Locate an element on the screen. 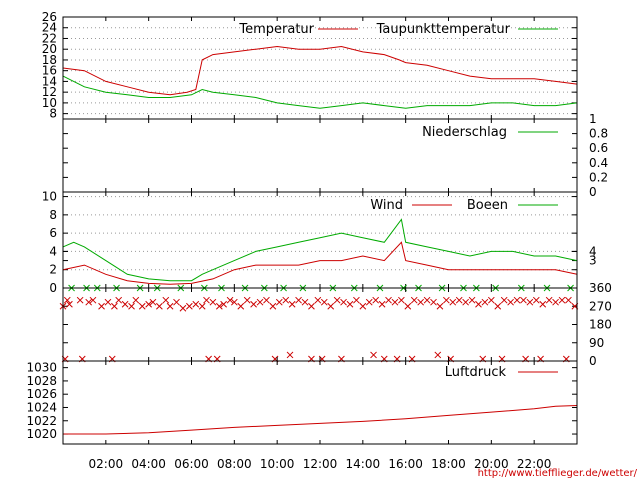 Image resolution: width=640 pixels, height=480 pixels. y-tick-label: 1026 is located at coordinates (41, 394).